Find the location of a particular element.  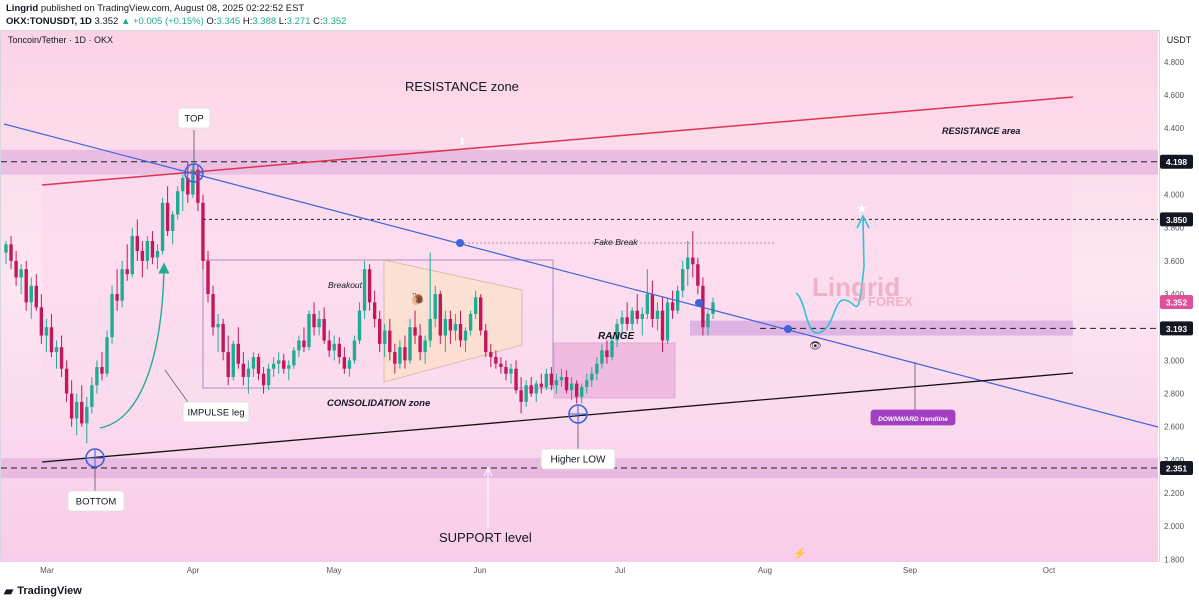

y-tick-label: 2.200 is located at coordinates (1174, 493).